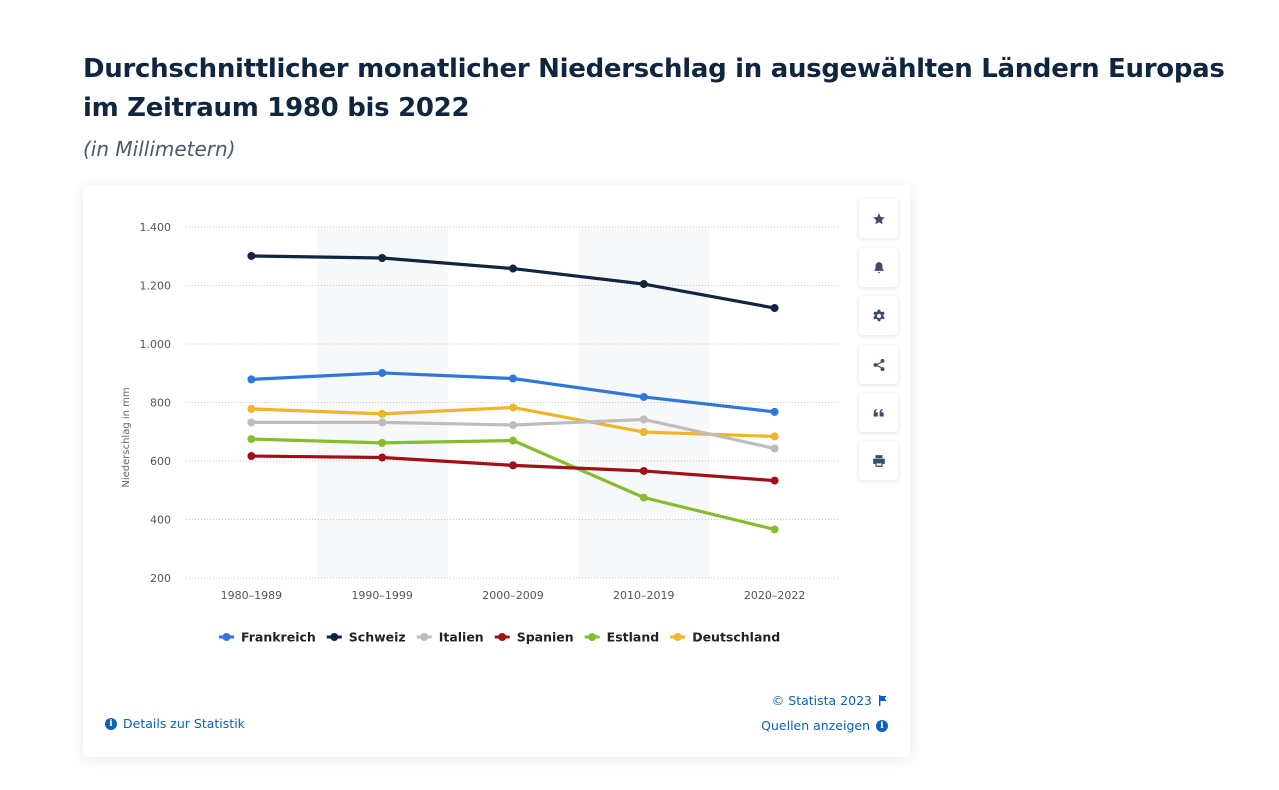 This screenshot has height=790, width=1279. I want to click on series-italien, so click(513, 434).